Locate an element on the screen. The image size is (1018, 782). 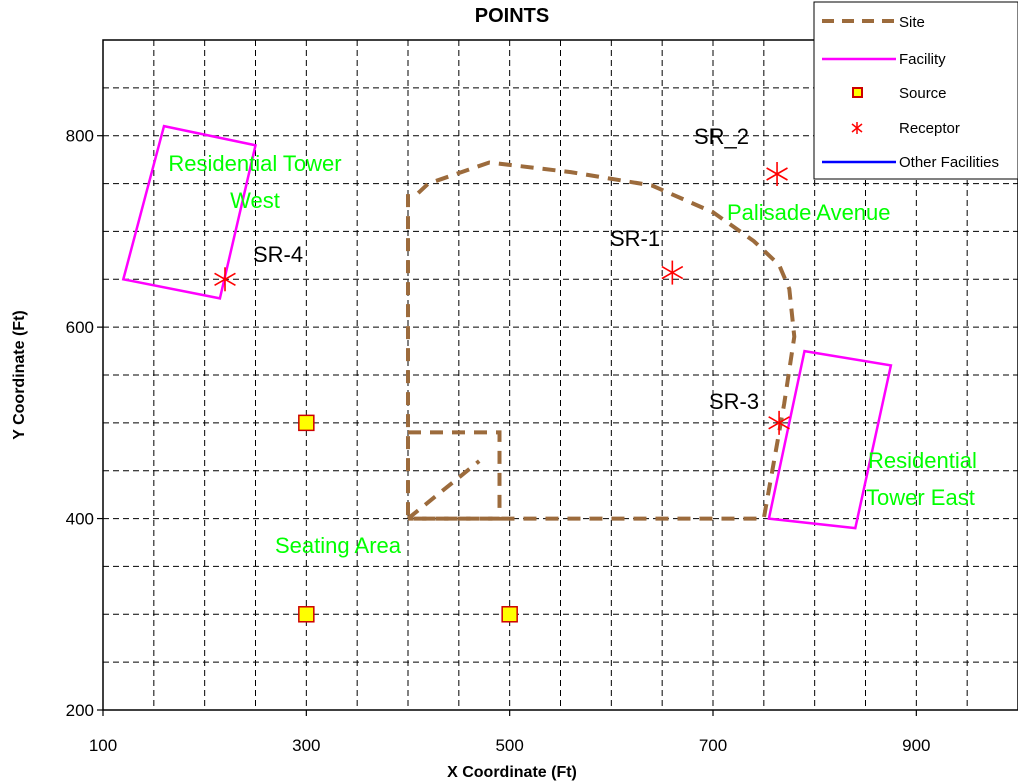
legend-receptor-label: Receptor is located at coordinates (929, 128).